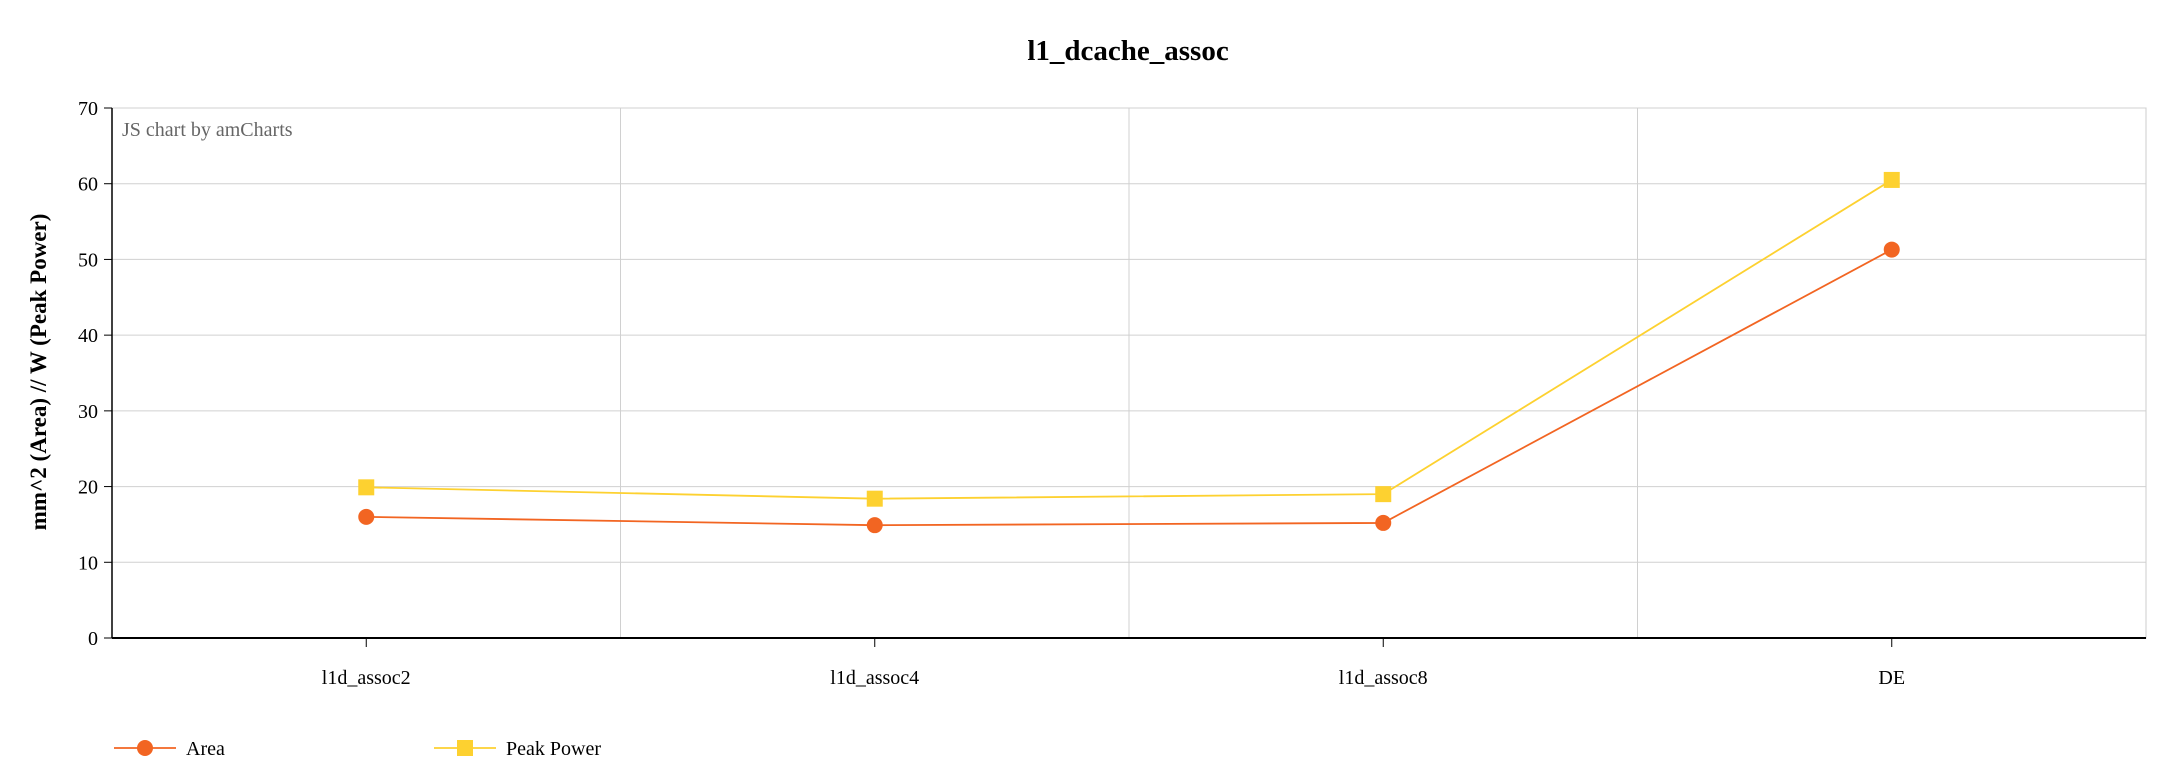 Image resolution: width=2172 pixels, height=784 pixels. What do you see at coordinates (88, 336) in the screenshot?
I see `y-tick-label: 40` at bounding box center [88, 336].